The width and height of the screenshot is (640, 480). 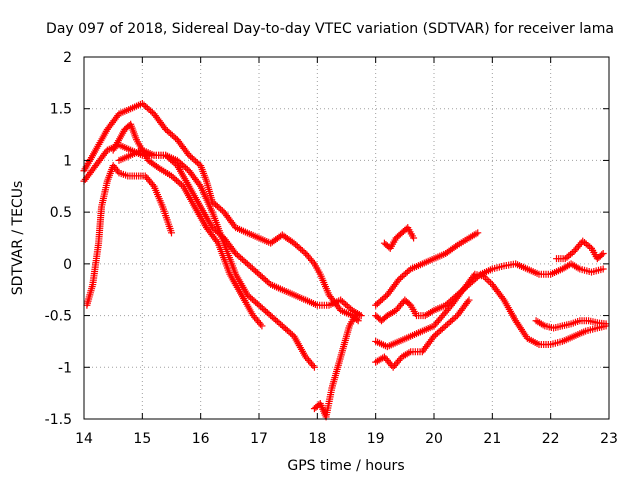 What do you see at coordinates (492, 439) in the screenshot?
I see `x-tick-label: 21` at bounding box center [492, 439].